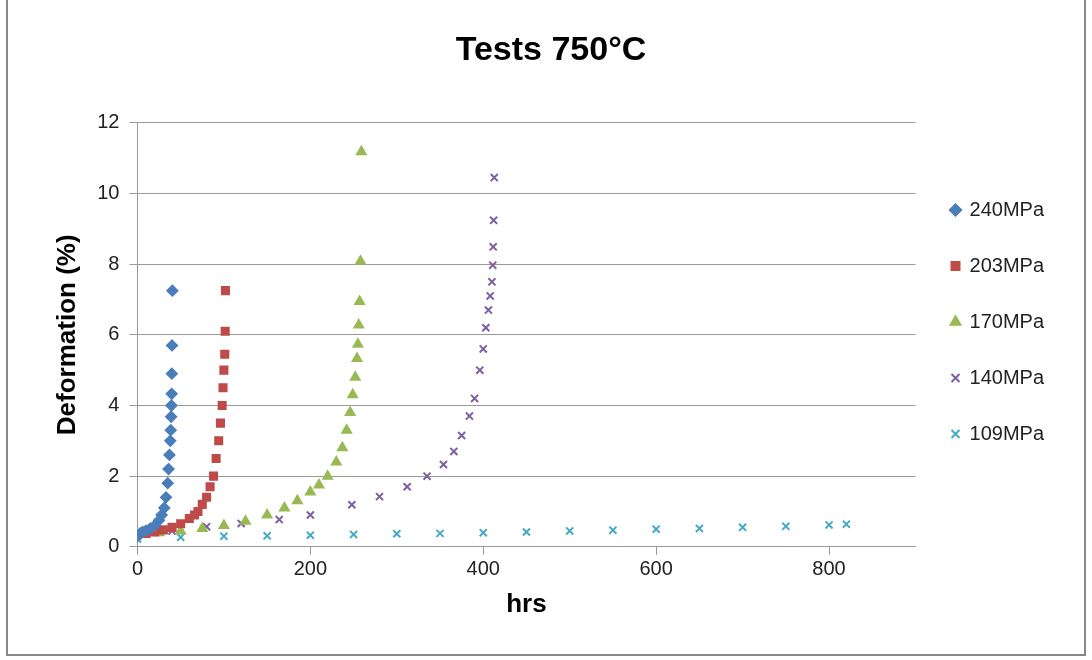  I want to click on chart-title: Tests 750°C, so click(551, 47).